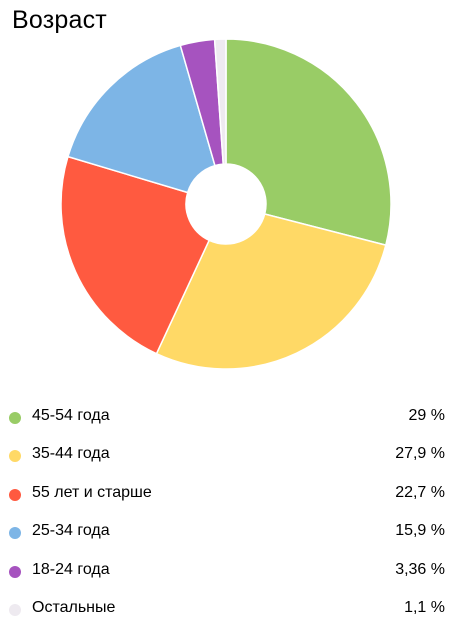 Image resolution: width=463 pixels, height=628 pixels. I want to click on legend-item: 55 лет и старше 22,7 %, so click(231, 493).